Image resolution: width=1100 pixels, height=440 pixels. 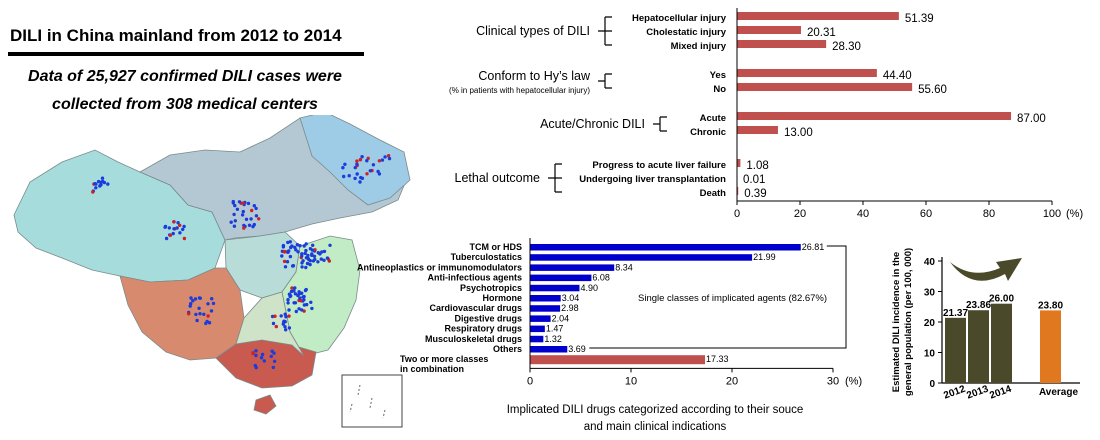 I want to click on category-label: Others, so click(x=507, y=349).